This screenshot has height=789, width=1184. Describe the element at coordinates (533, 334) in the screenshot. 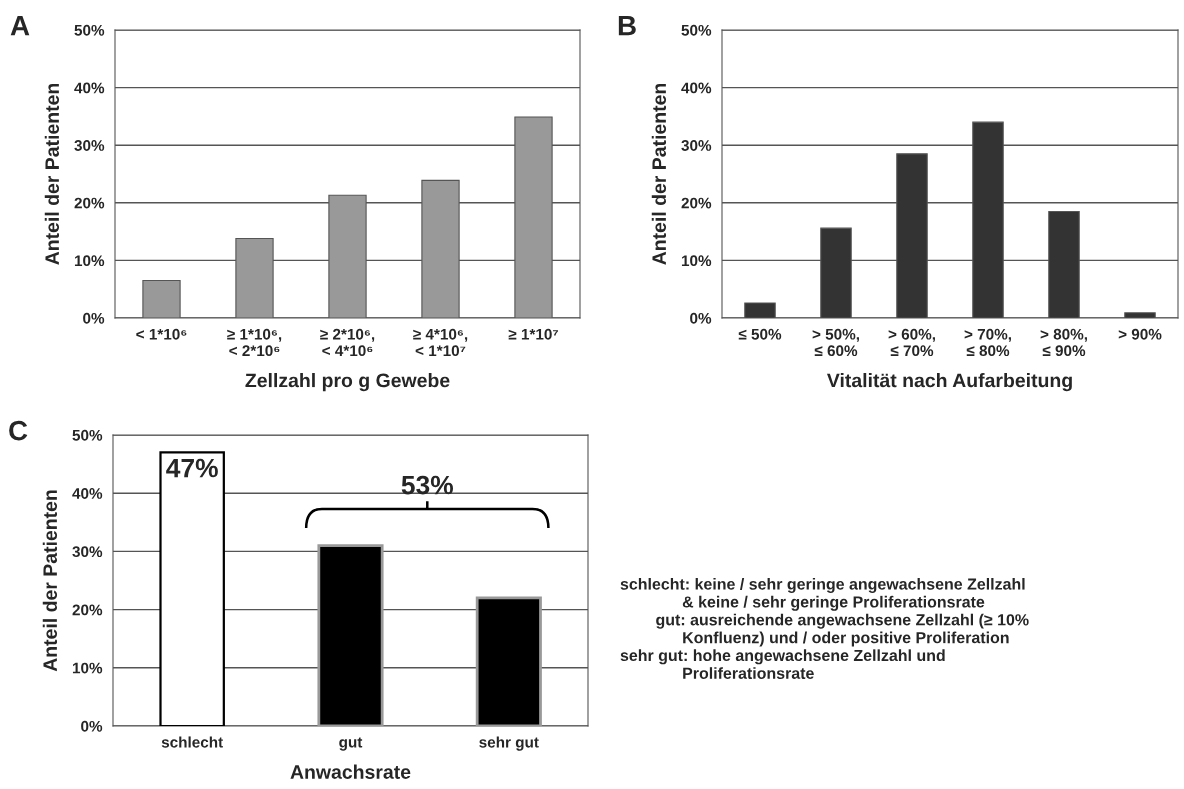

I see `x-tick-label: ≥ 1*10⁷` at that location.